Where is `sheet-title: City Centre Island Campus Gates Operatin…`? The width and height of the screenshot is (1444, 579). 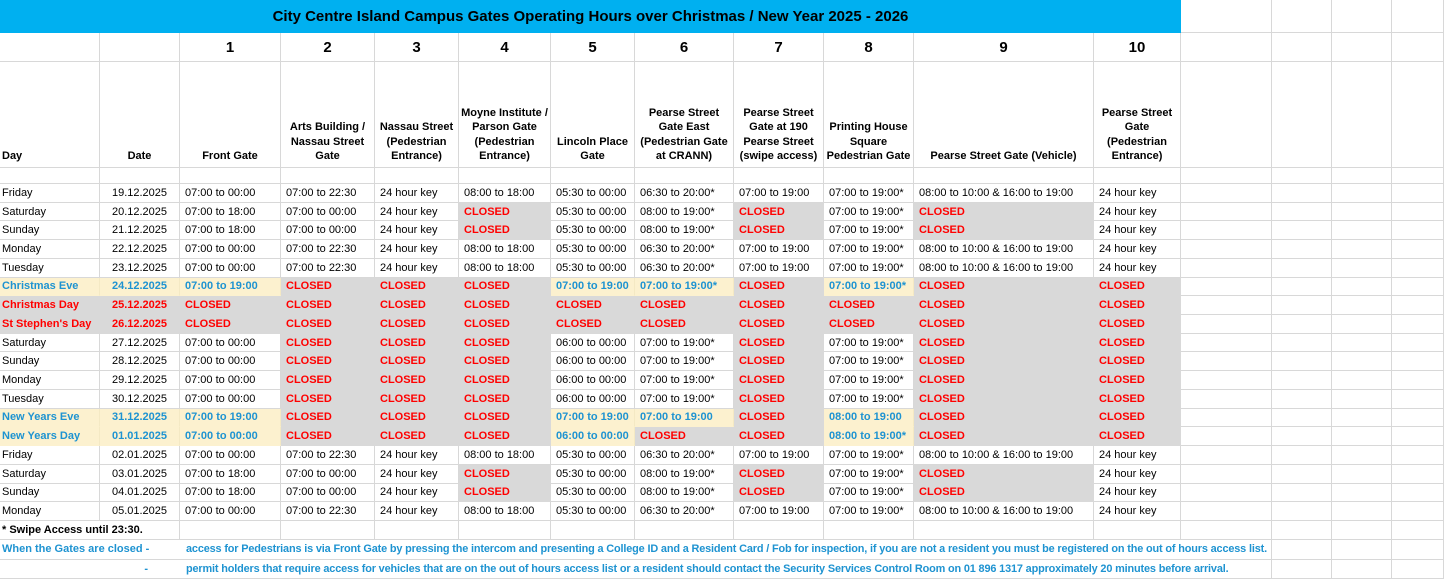
sheet-title: City Centre Island Campus Gates Operatin… is located at coordinates (590, 16).